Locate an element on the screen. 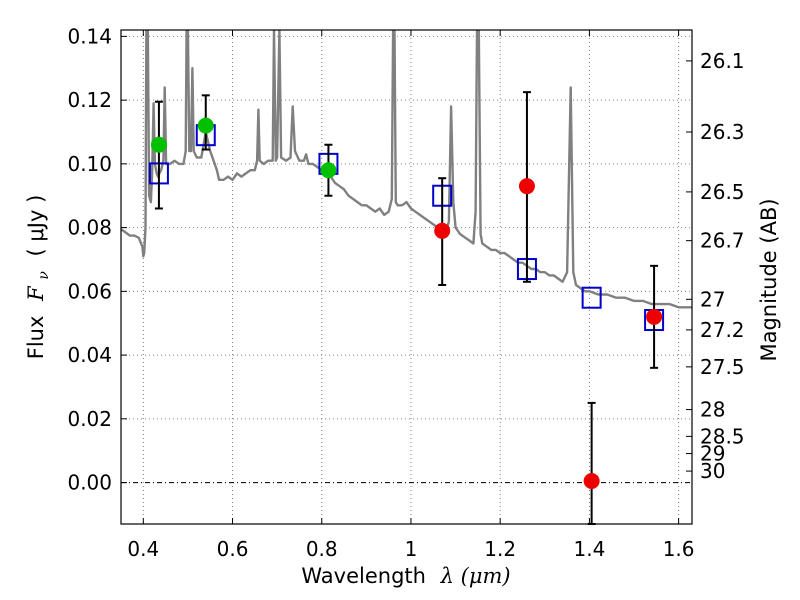 The width and height of the screenshot is (800, 600). y-tick-label: 0.06 is located at coordinates (89, 291).